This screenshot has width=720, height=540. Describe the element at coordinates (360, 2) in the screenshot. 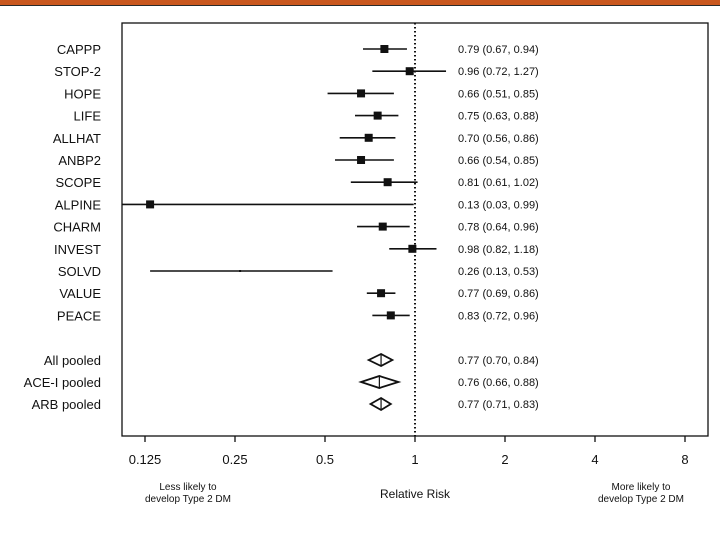

I see `header-accent-stripe` at that location.